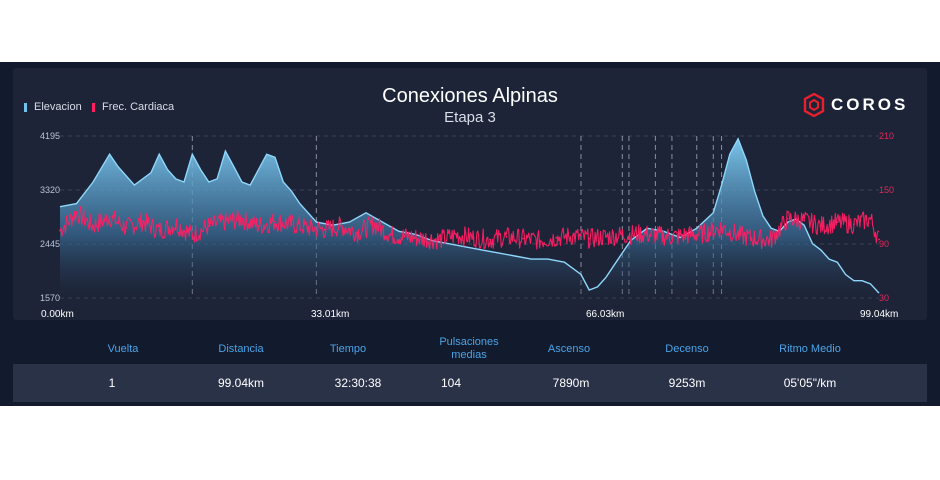 Image resolution: width=940 pixels, height=480 pixels. Describe the element at coordinates (879, 314) in the screenshot. I see `x-tick-label: 99.04km` at that location.